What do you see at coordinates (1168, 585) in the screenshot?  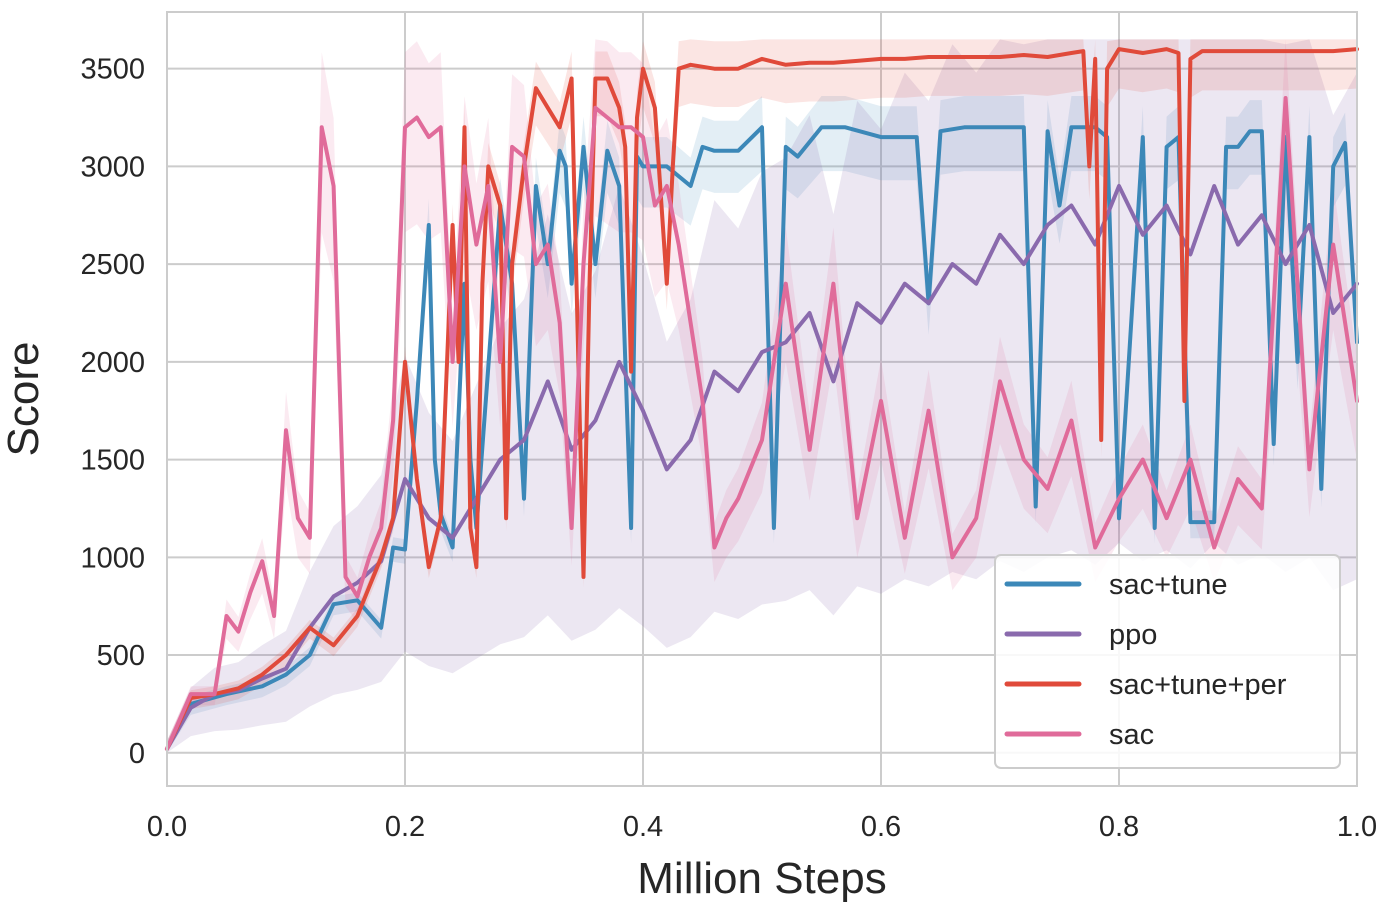 I see `legend-label-sac-tune: sac+tune` at bounding box center [1168, 585].